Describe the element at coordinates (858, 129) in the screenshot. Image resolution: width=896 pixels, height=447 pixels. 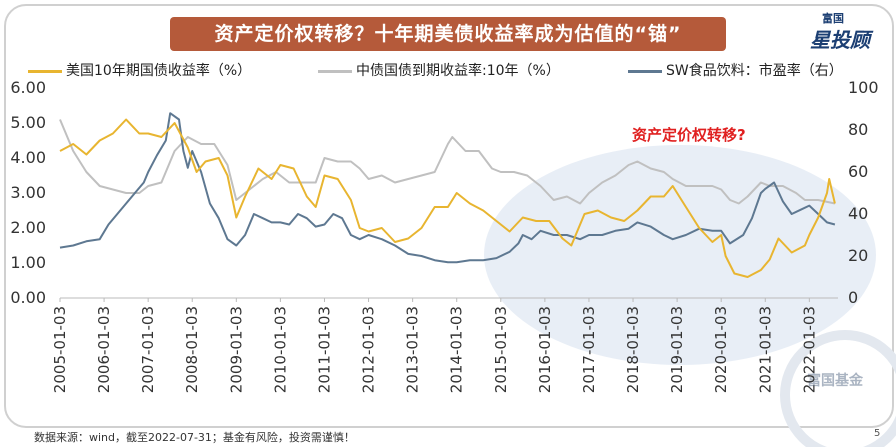
I see `y-right-tick-label: 80` at that location.